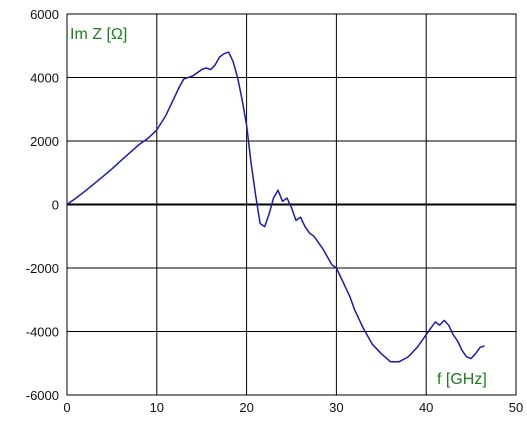 This screenshot has height=426, width=527. Describe the element at coordinates (426, 407) in the screenshot. I see `x-tick-label: 40` at that location.